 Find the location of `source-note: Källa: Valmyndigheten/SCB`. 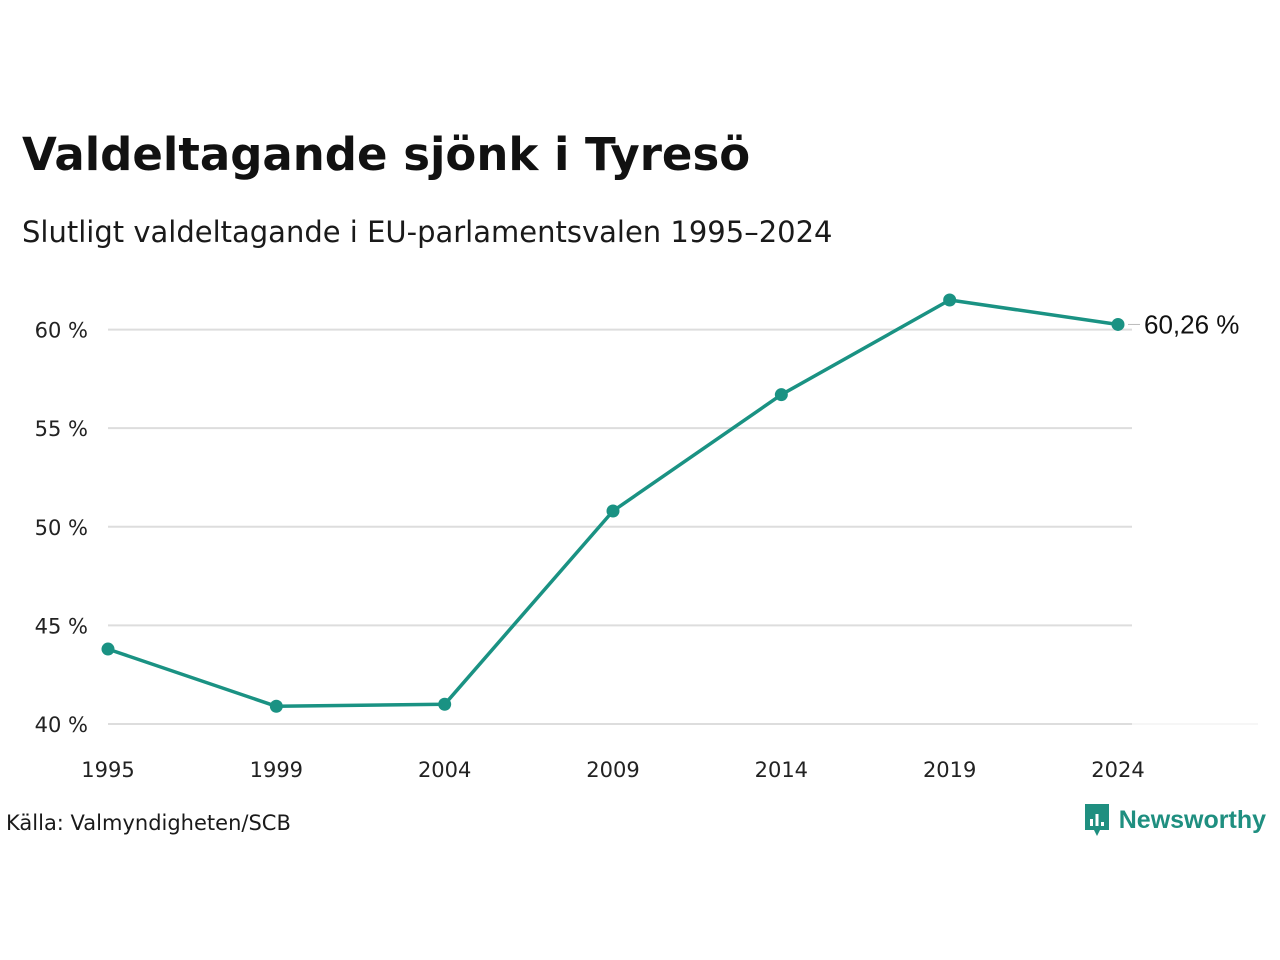

source-note: Källa: Valmyndigheten/SCB is located at coordinates (148, 823).